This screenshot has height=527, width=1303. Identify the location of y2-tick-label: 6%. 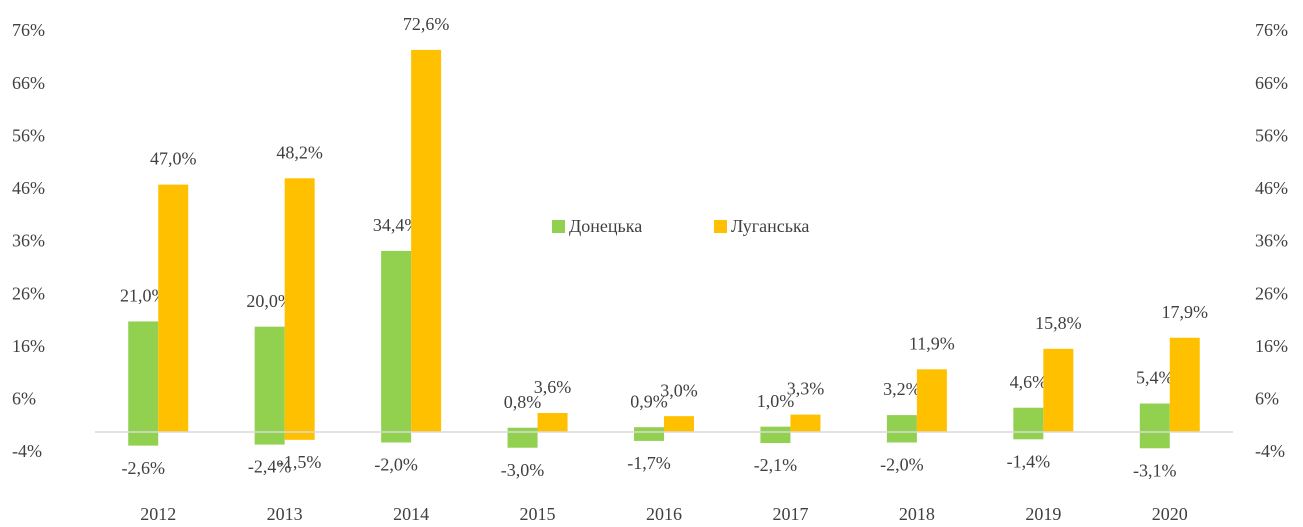
(1267, 399).